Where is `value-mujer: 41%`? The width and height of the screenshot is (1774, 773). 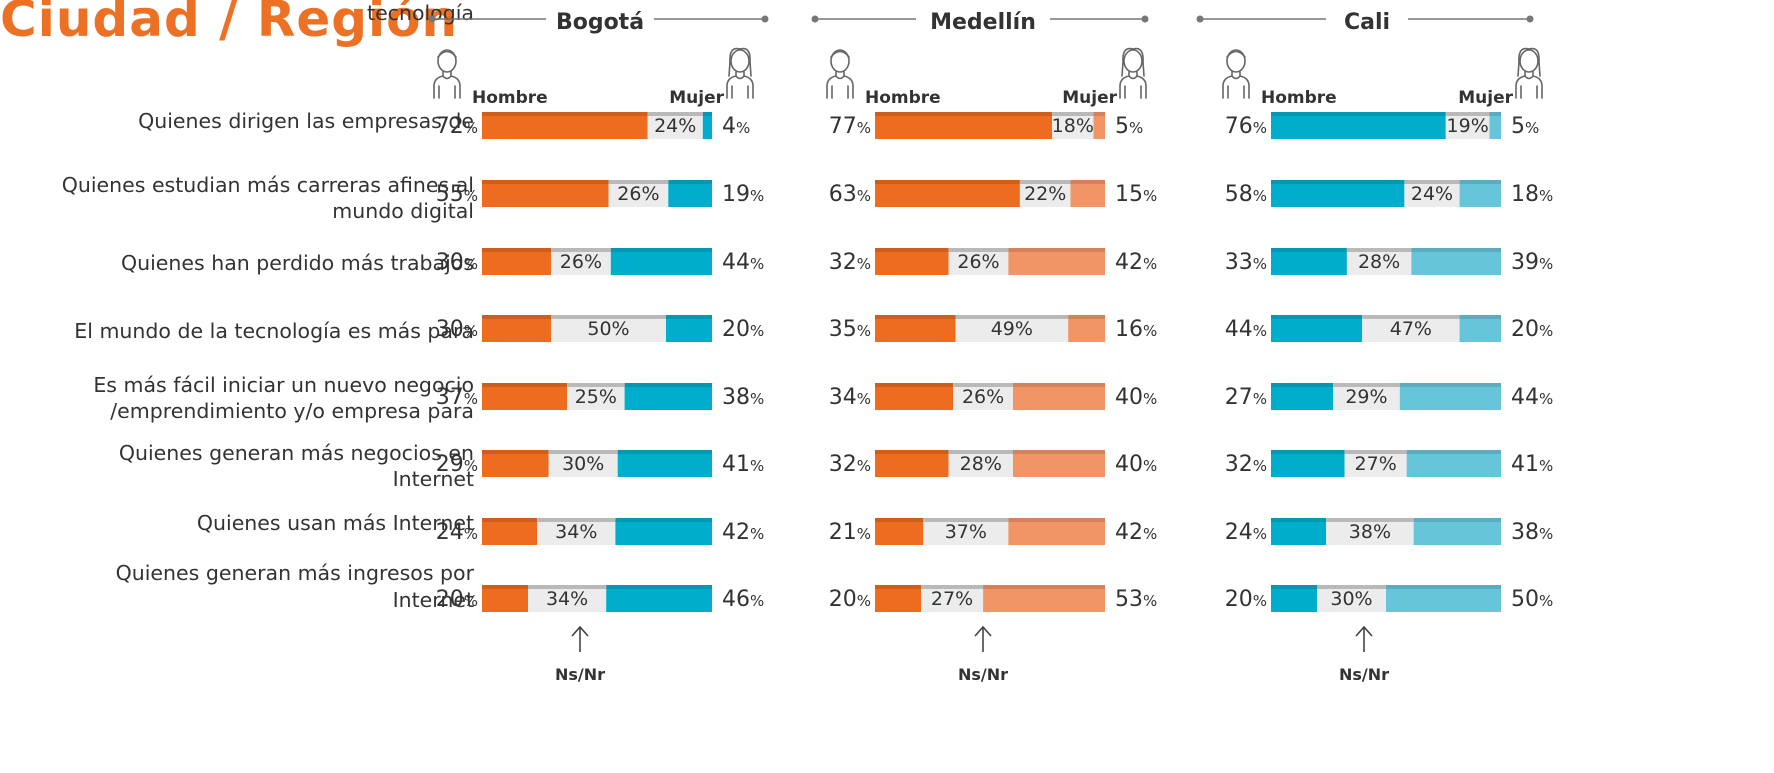
value-mujer: 41% is located at coordinates (743, 464).